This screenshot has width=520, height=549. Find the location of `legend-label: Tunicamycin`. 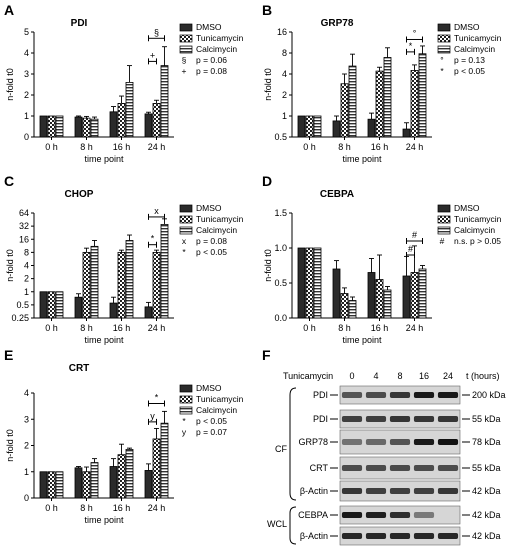

legend-label: Tunicamycin is located at coordinates (220, 399).